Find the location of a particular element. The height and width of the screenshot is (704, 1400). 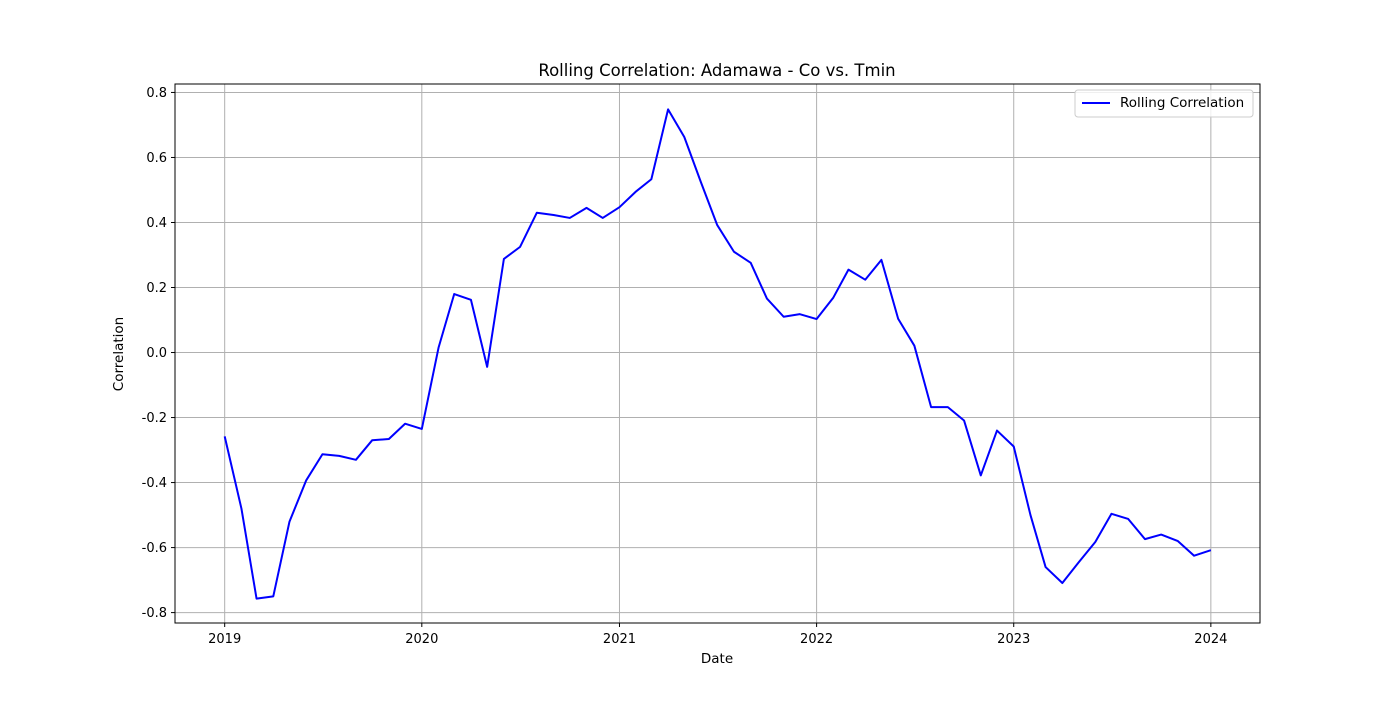

x-tick-label: 2024 is located at coordinates (1210, 639).